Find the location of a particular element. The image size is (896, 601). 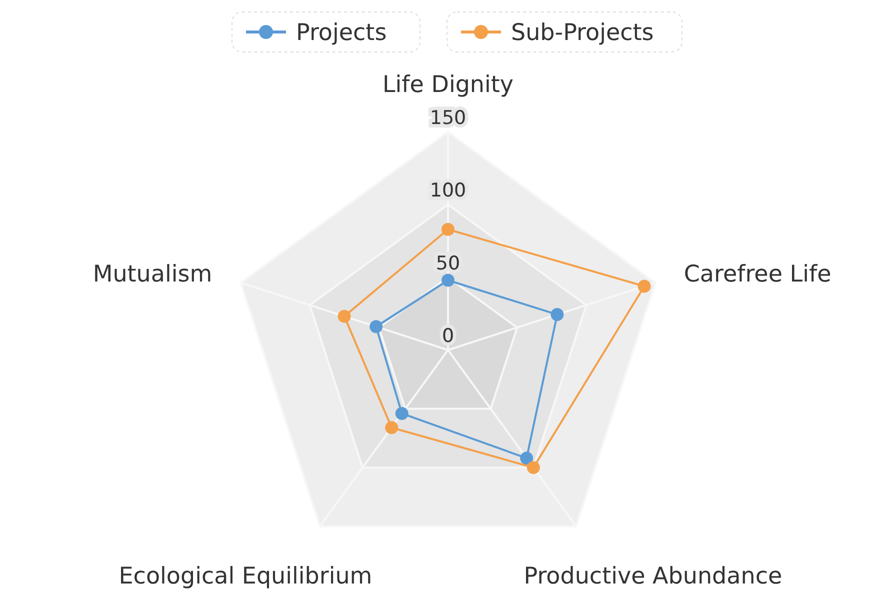

y-tick-label: 50 is located at coordinates (448, 263).